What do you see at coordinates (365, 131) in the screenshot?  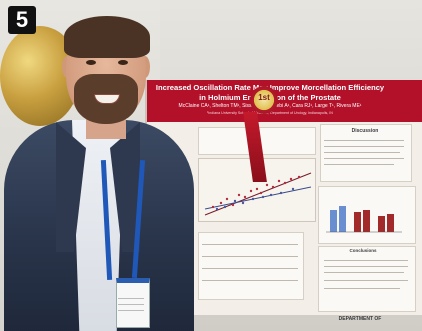 I see `poster-discussion-heading: Discussion` at bounding box center [365, 131].